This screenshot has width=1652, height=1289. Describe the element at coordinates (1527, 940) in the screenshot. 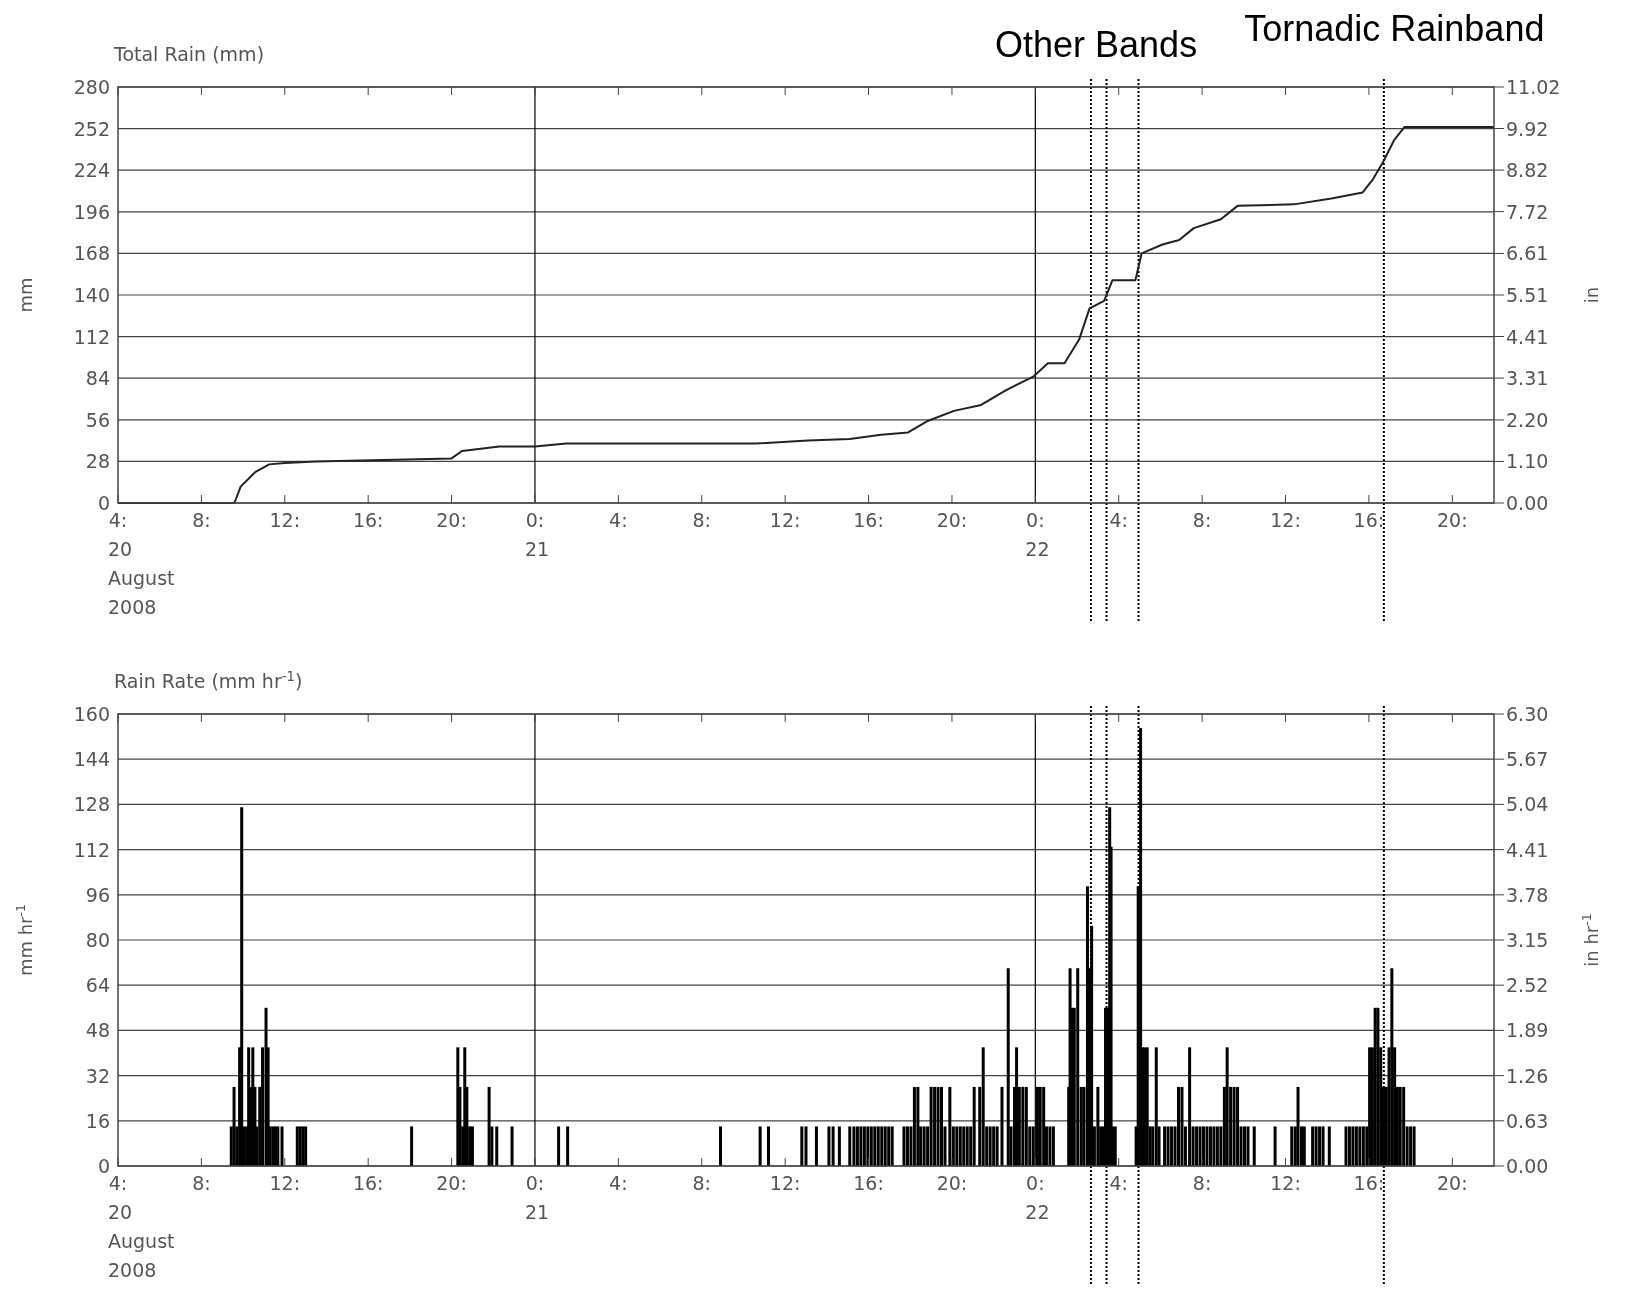

I see `y2-tick-label: 3.15` at that location.